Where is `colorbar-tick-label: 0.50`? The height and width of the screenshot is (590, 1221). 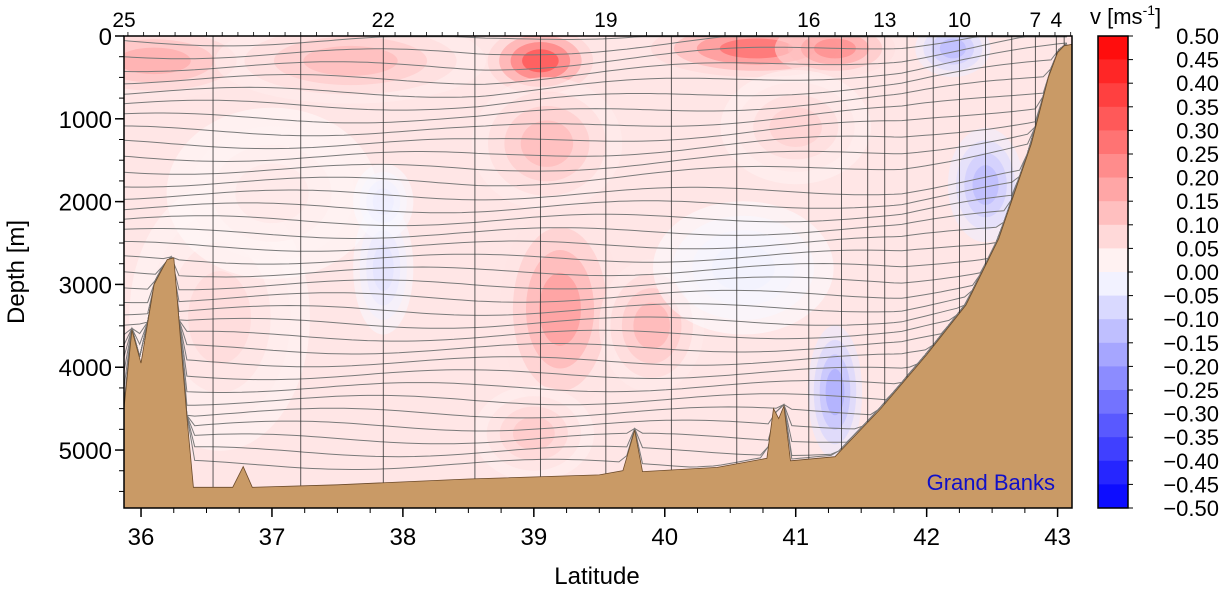
colorbar-tick-label: 0.50 is located at coordinates (1197, 36).